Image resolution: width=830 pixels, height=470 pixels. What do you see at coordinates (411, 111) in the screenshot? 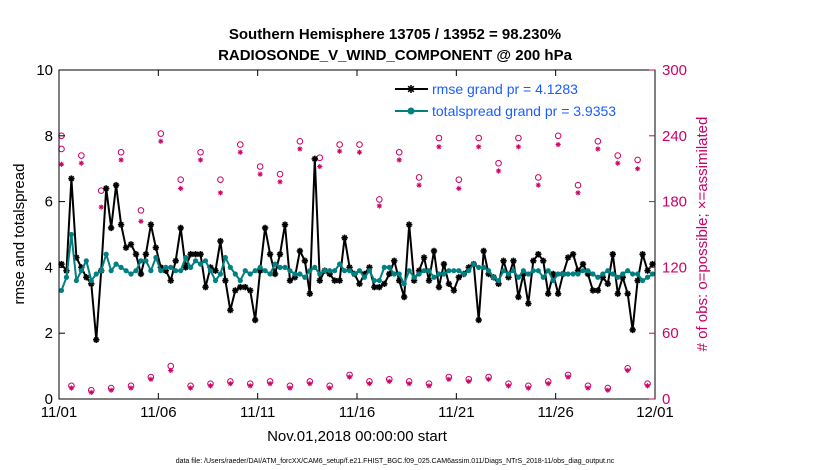
I see `legend-marker-totalspread` at bounding box center [411, 111].